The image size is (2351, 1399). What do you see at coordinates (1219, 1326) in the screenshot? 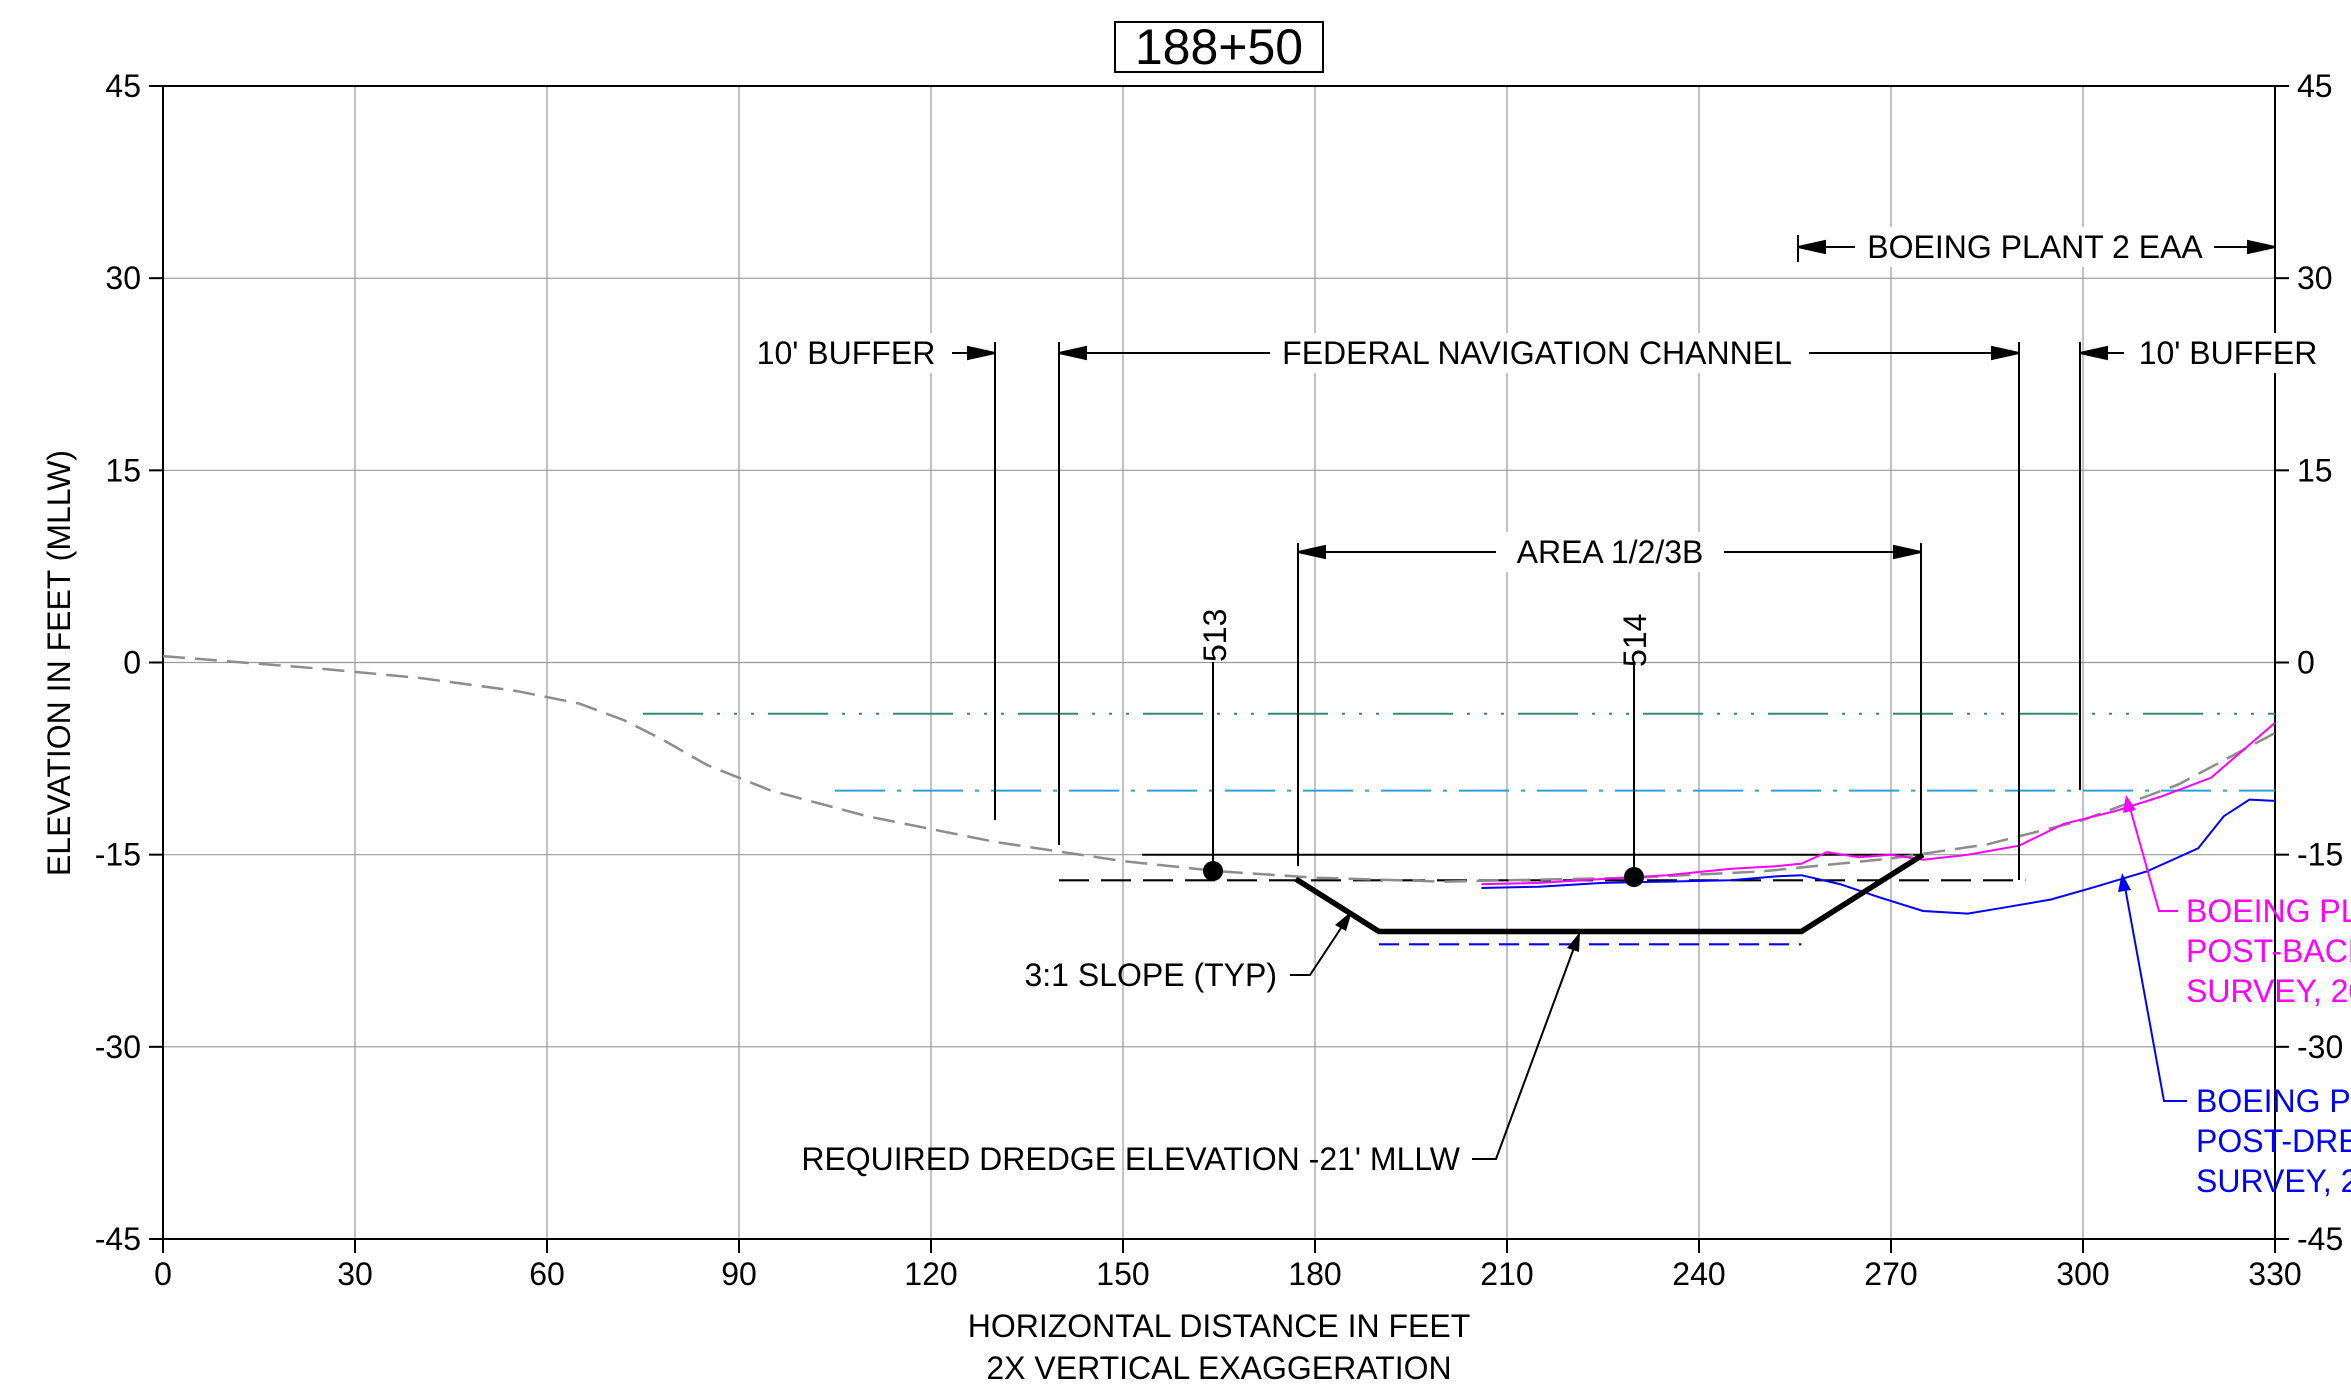
I see `x-axis-title: HORIZONTAL DISTANCE IN FEET` at bounding box center [1219, 1326].